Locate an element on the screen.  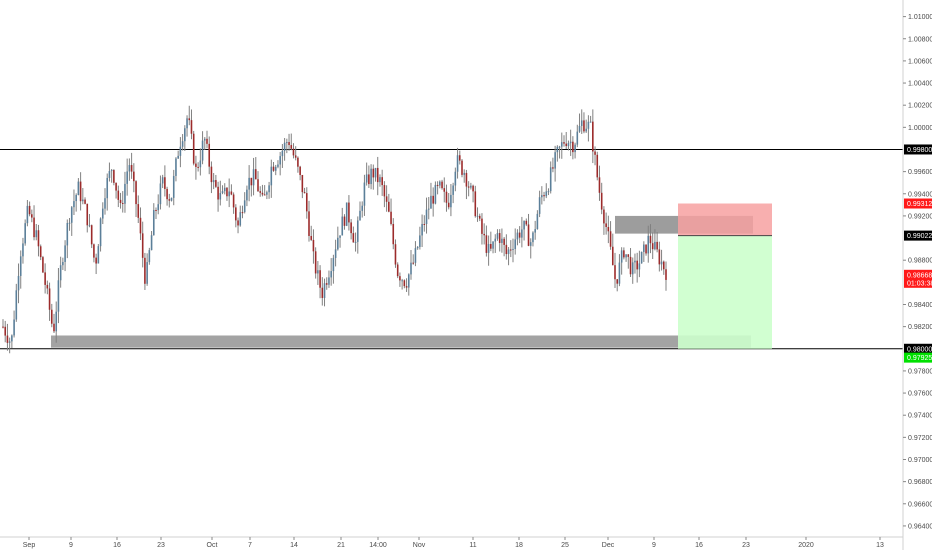
y-tick-label: 0.98800 is located at coordinates (920, 261).